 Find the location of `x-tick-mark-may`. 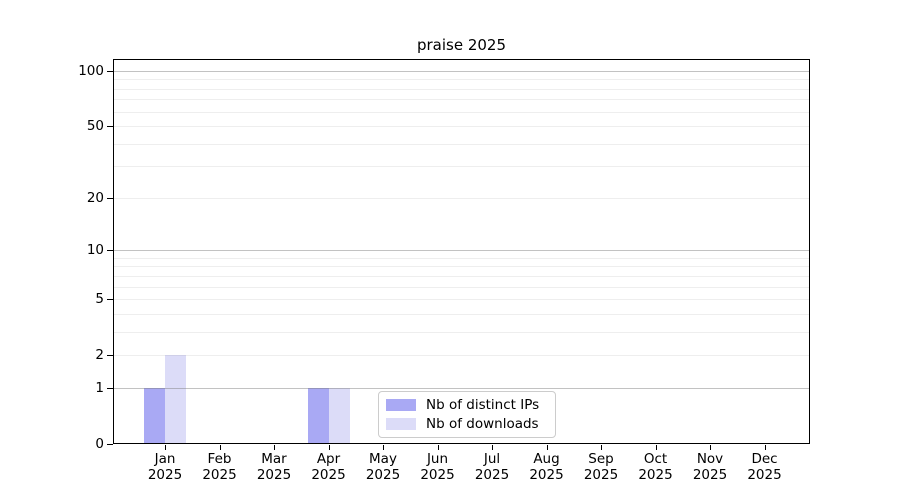

x-tick-mark-may is located at coordinates (383, 447).